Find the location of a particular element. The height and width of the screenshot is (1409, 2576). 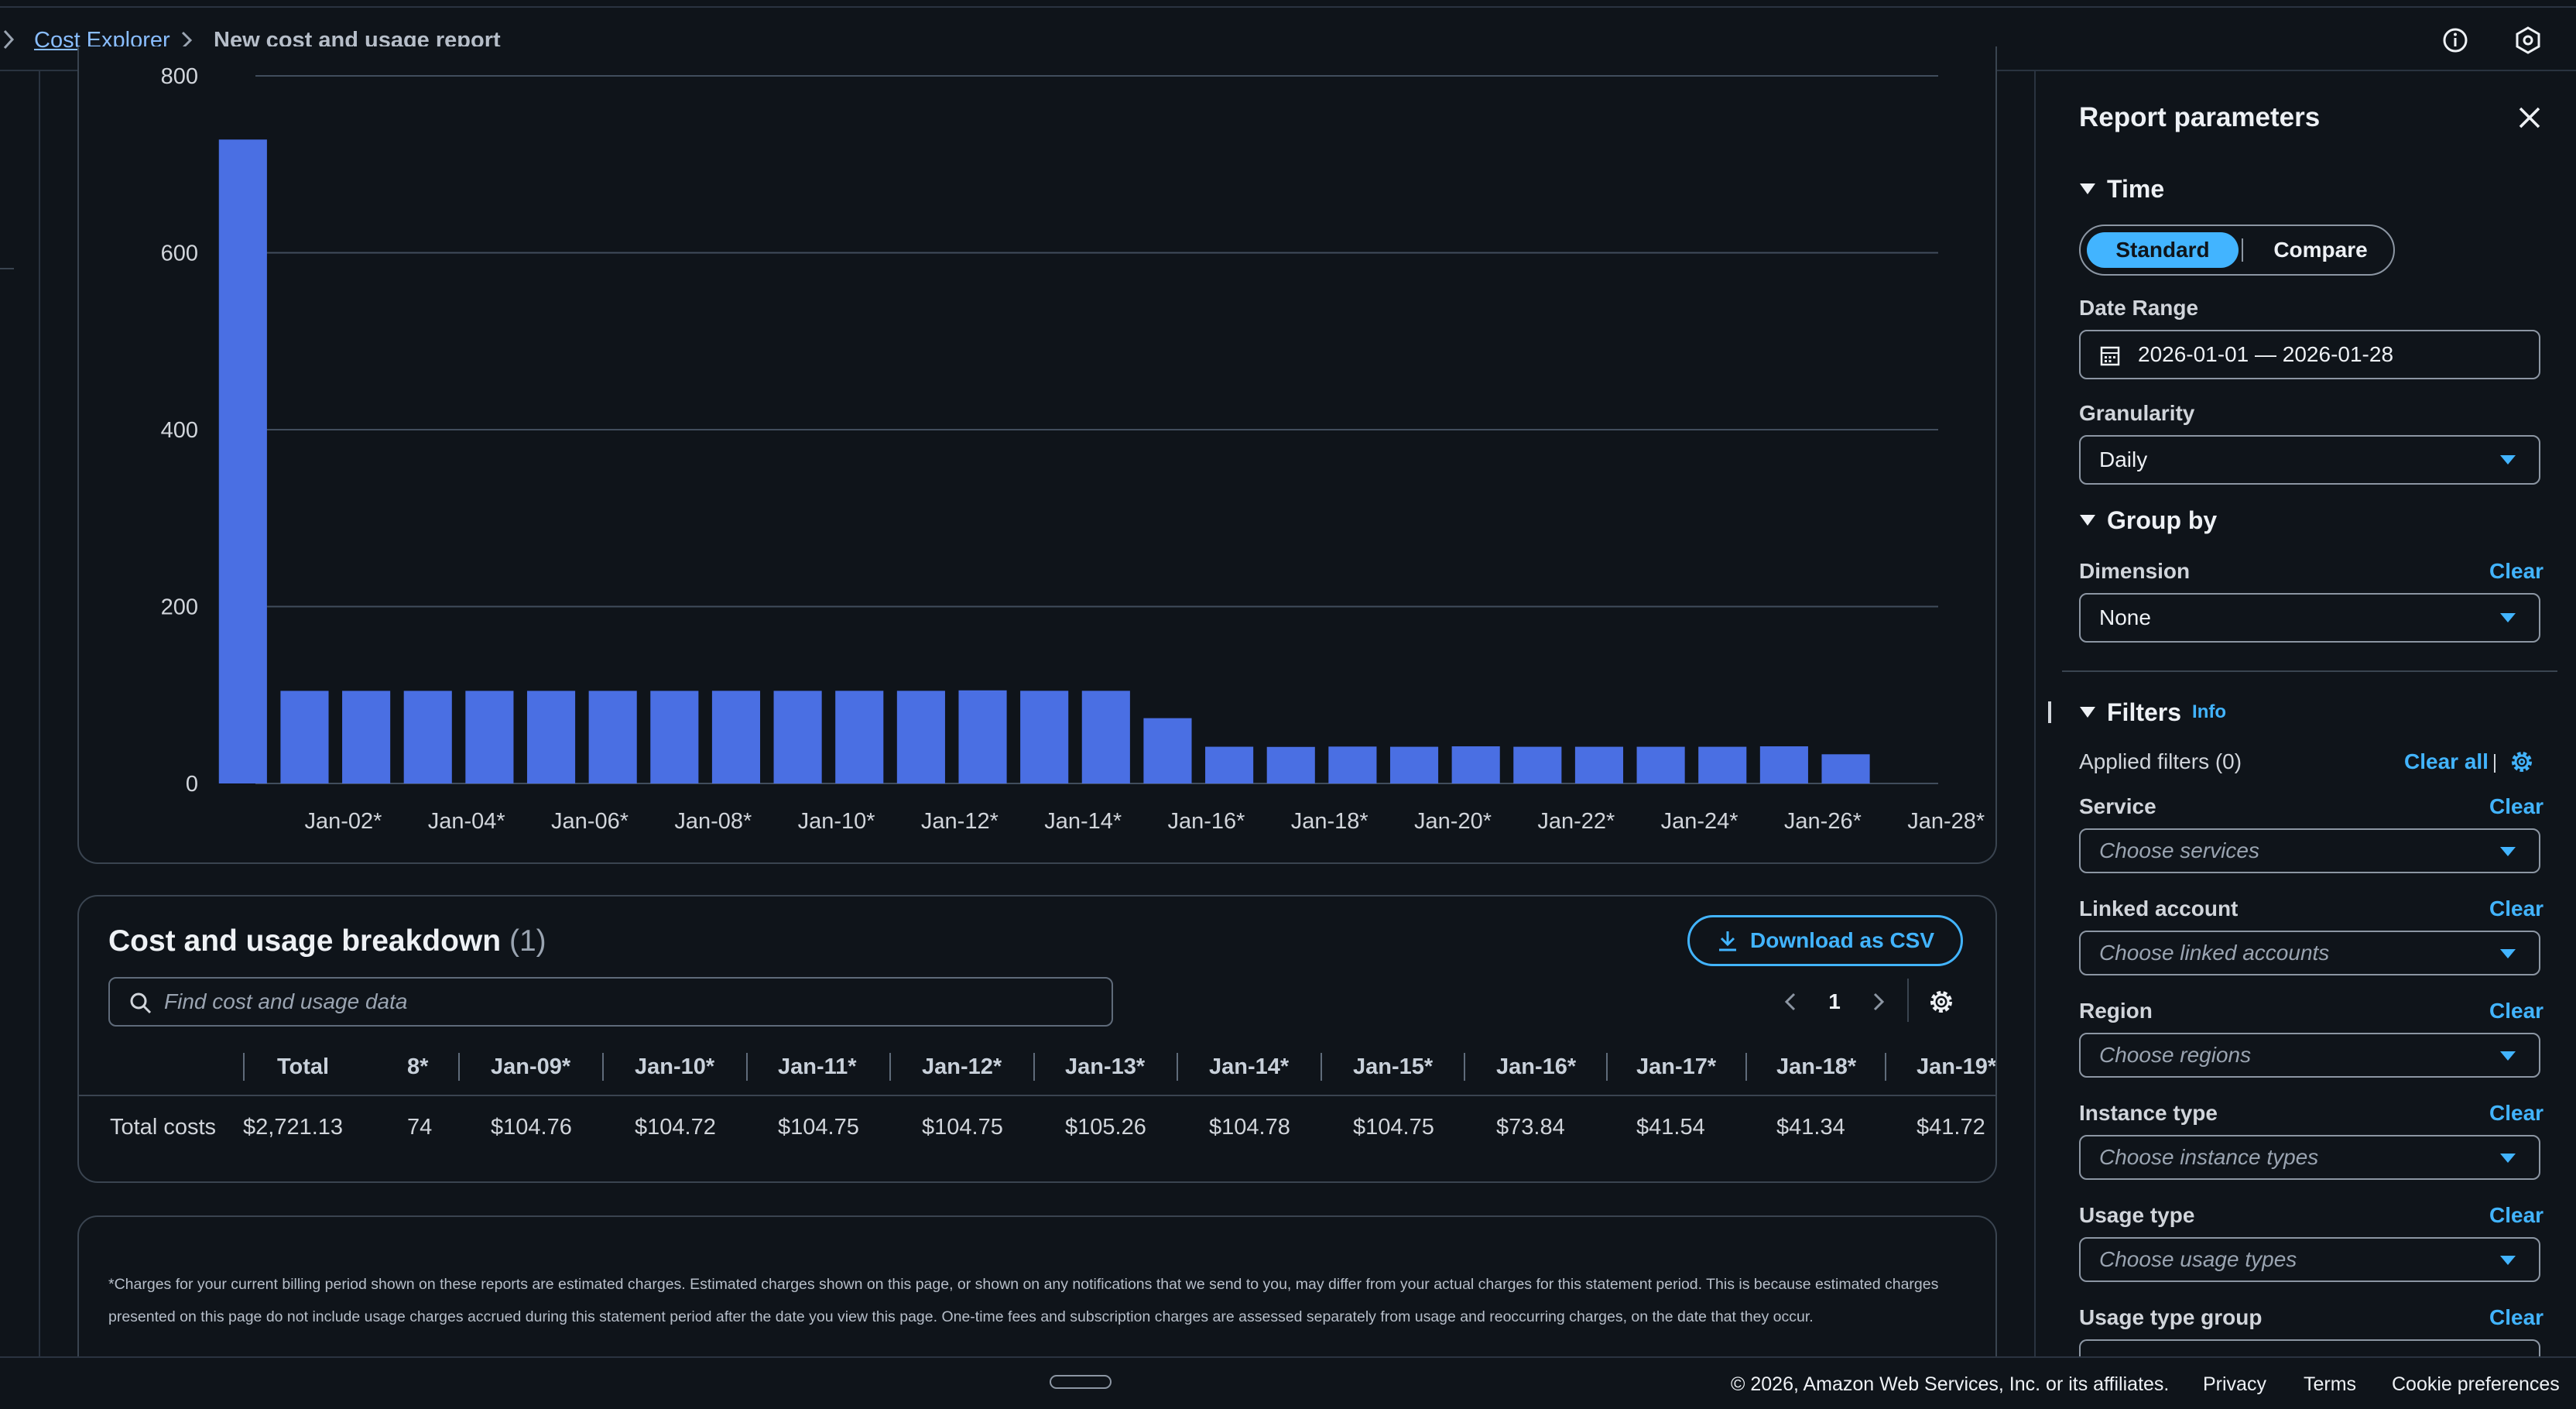

region-select: Choose regions is located at coordinates (2309, 1055).